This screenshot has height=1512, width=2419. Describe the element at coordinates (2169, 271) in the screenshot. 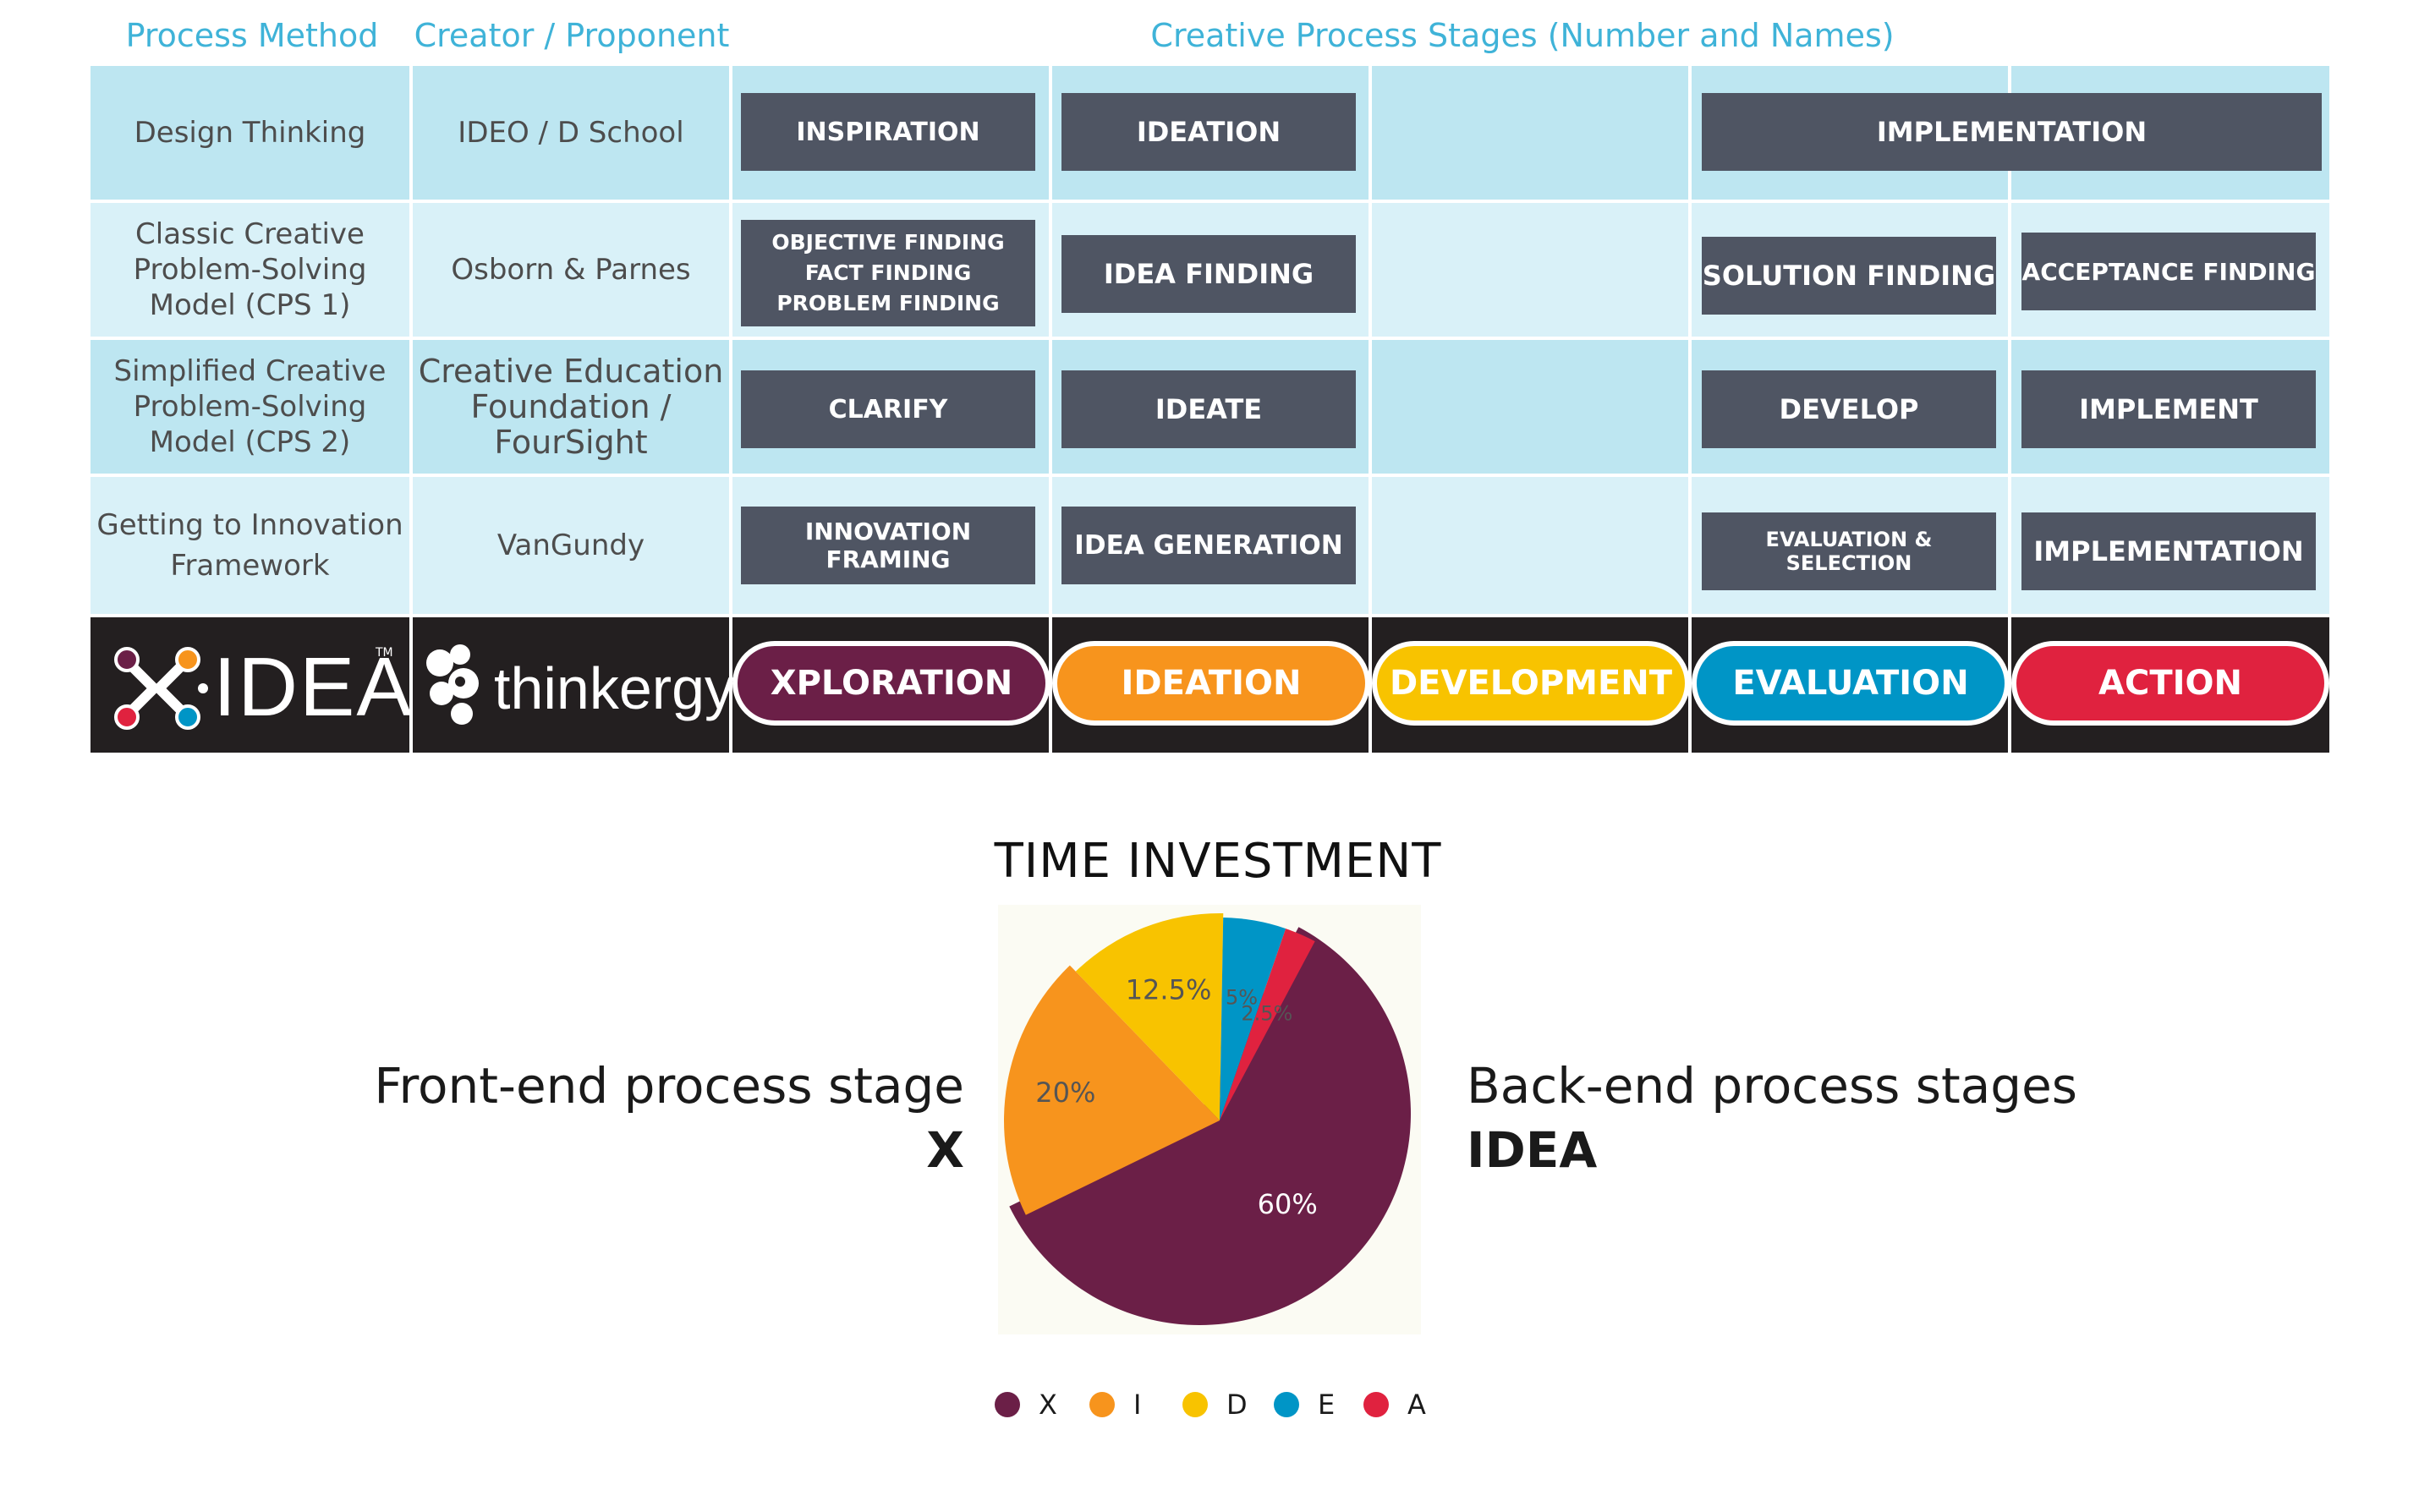

I see `stage-acceptance-finding: ACCEPTANCE FINDING` at that location.